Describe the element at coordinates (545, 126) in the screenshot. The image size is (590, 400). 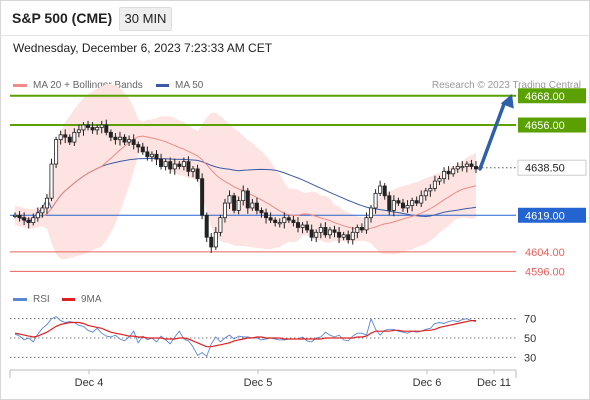
I see `price-label-text: 4656.00` at that location.